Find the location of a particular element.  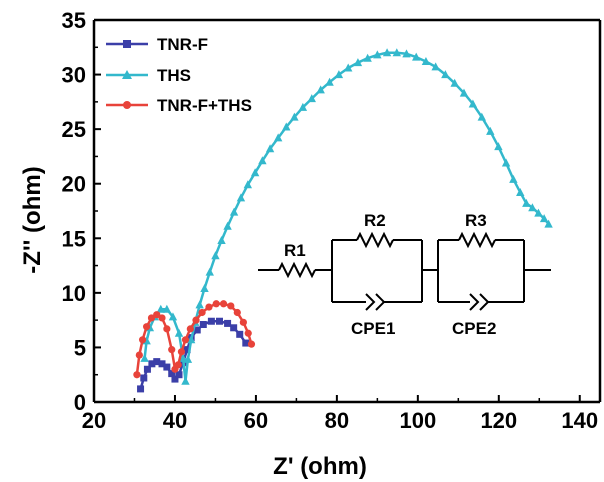

x-axis-title: Z' (ohm) is located at coordinates (320, 466).